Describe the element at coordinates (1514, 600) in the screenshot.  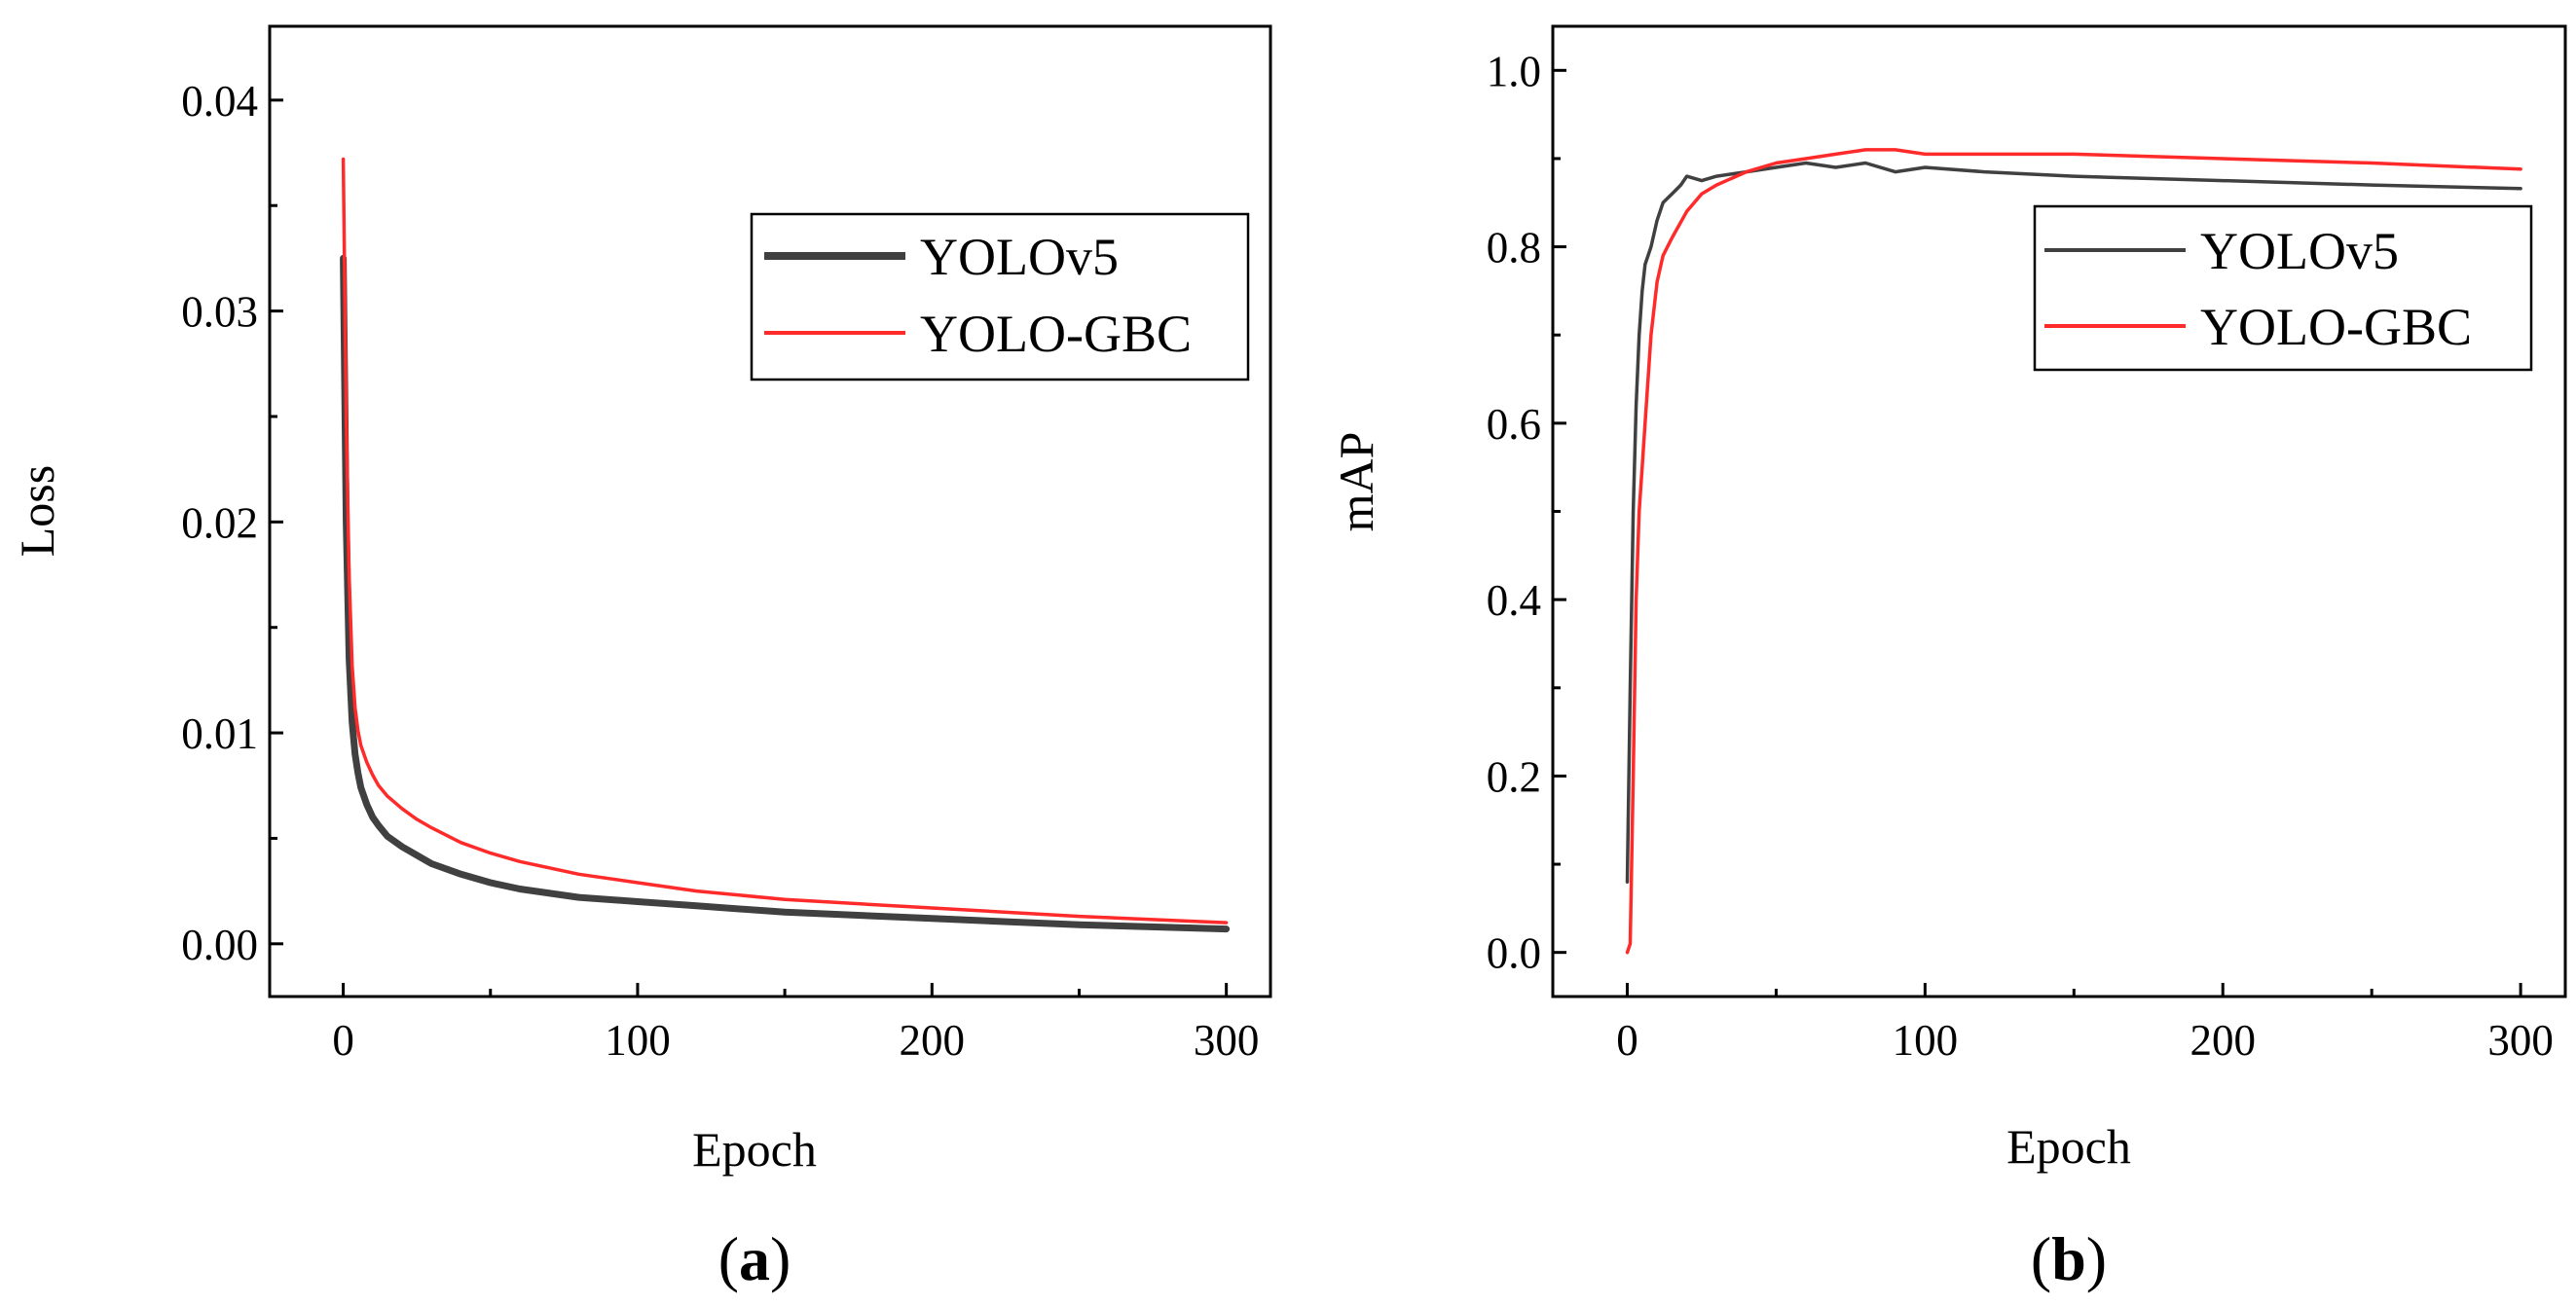
I see `map-y-tick-label: 0.4` at that location.